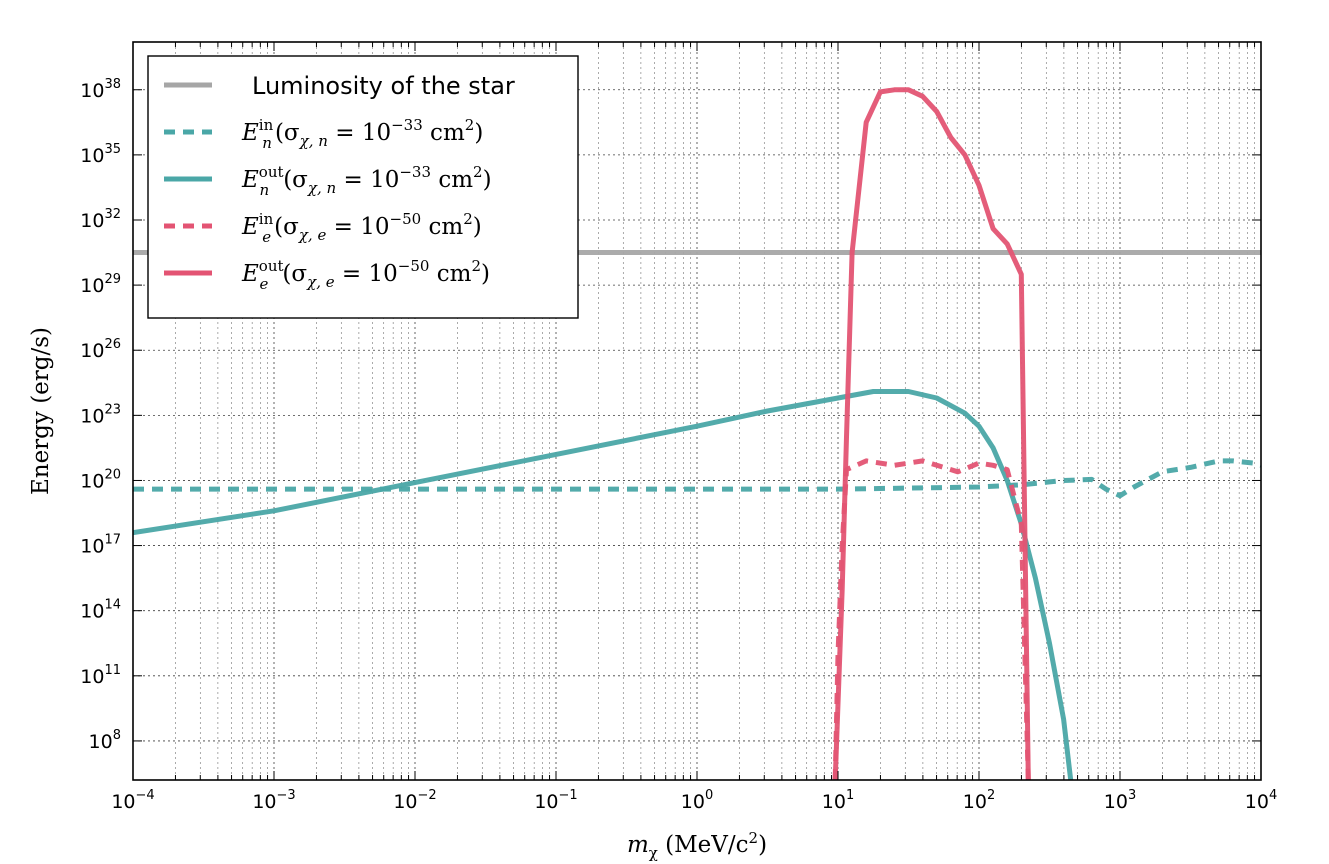 This screenshot has height=864, width=1329. Describe the element at coordinates (361, 228) in the screenshot. I see `legend-label-3: Ein e (σχ, e = 10−50 cm2)` at that location.